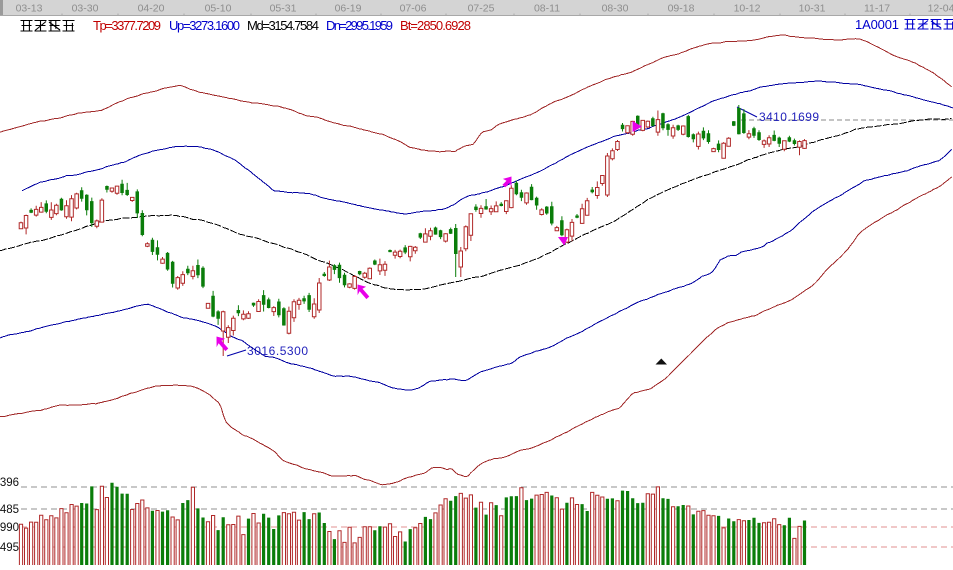 The width and height of the screenshot is (953, 570). Describe the element at coordinates (359, 25) in the screenshot. I see `svg-text: Dn=2995.1959` at that location.